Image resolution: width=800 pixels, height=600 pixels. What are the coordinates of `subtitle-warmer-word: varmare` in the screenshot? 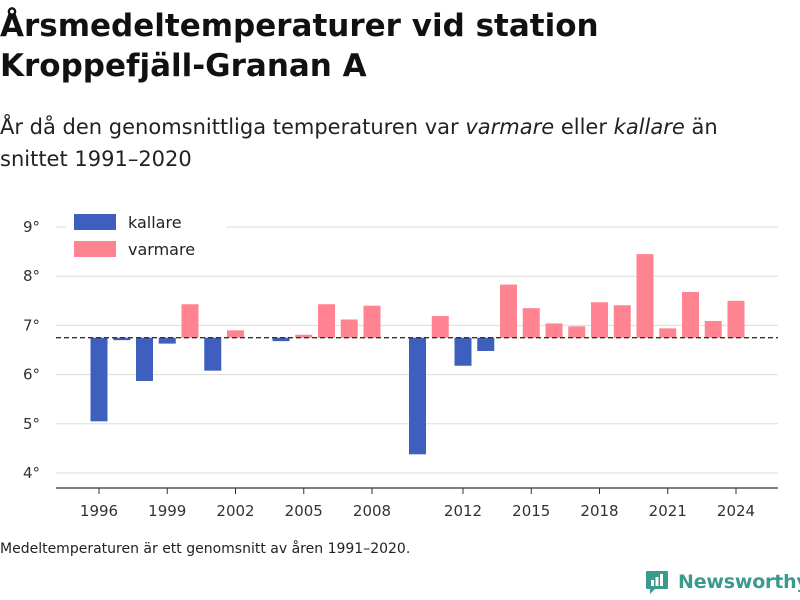 It's located at (510, 127).